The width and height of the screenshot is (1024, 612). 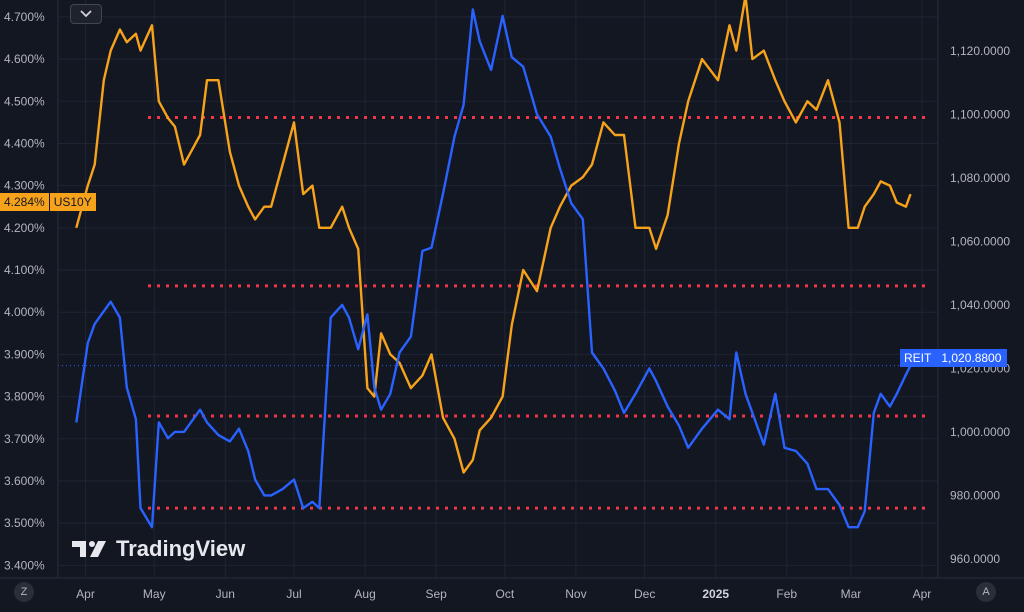 I want to click on time-axis-label: Jun, so click(x=225, y=594).